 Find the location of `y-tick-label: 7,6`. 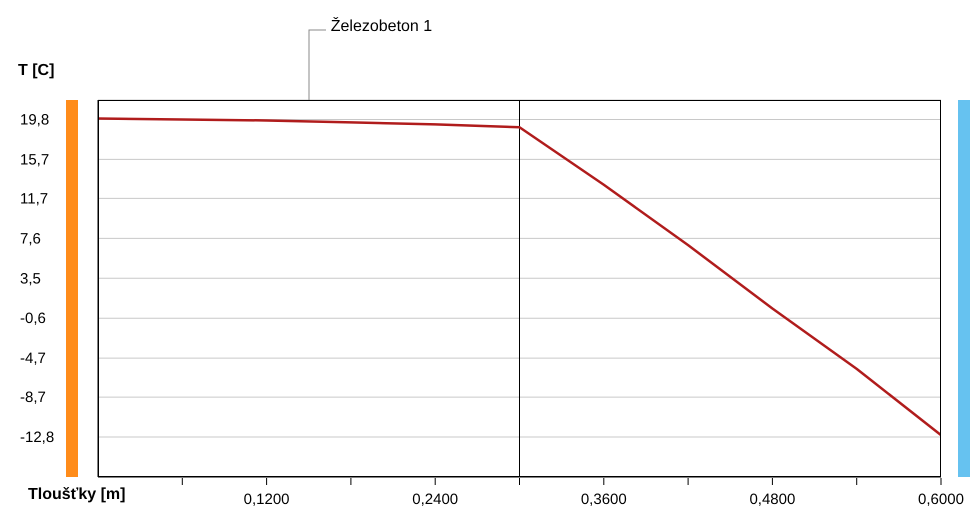

y-tick-label: 7,6 is located at coordinates (30, 239).